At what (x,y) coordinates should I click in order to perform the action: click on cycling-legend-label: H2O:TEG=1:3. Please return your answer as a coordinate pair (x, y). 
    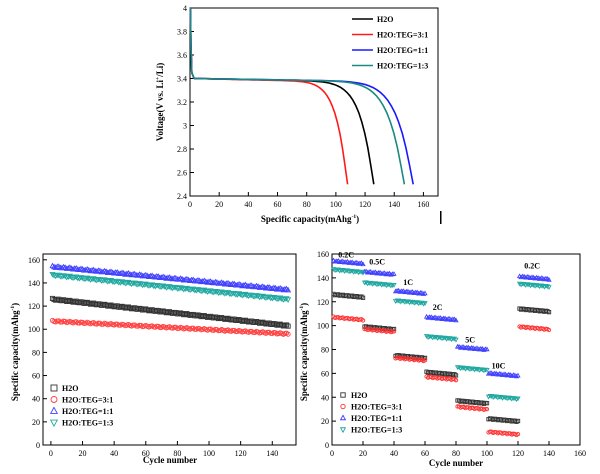
    Looking at the image, I should click on (87, 423).